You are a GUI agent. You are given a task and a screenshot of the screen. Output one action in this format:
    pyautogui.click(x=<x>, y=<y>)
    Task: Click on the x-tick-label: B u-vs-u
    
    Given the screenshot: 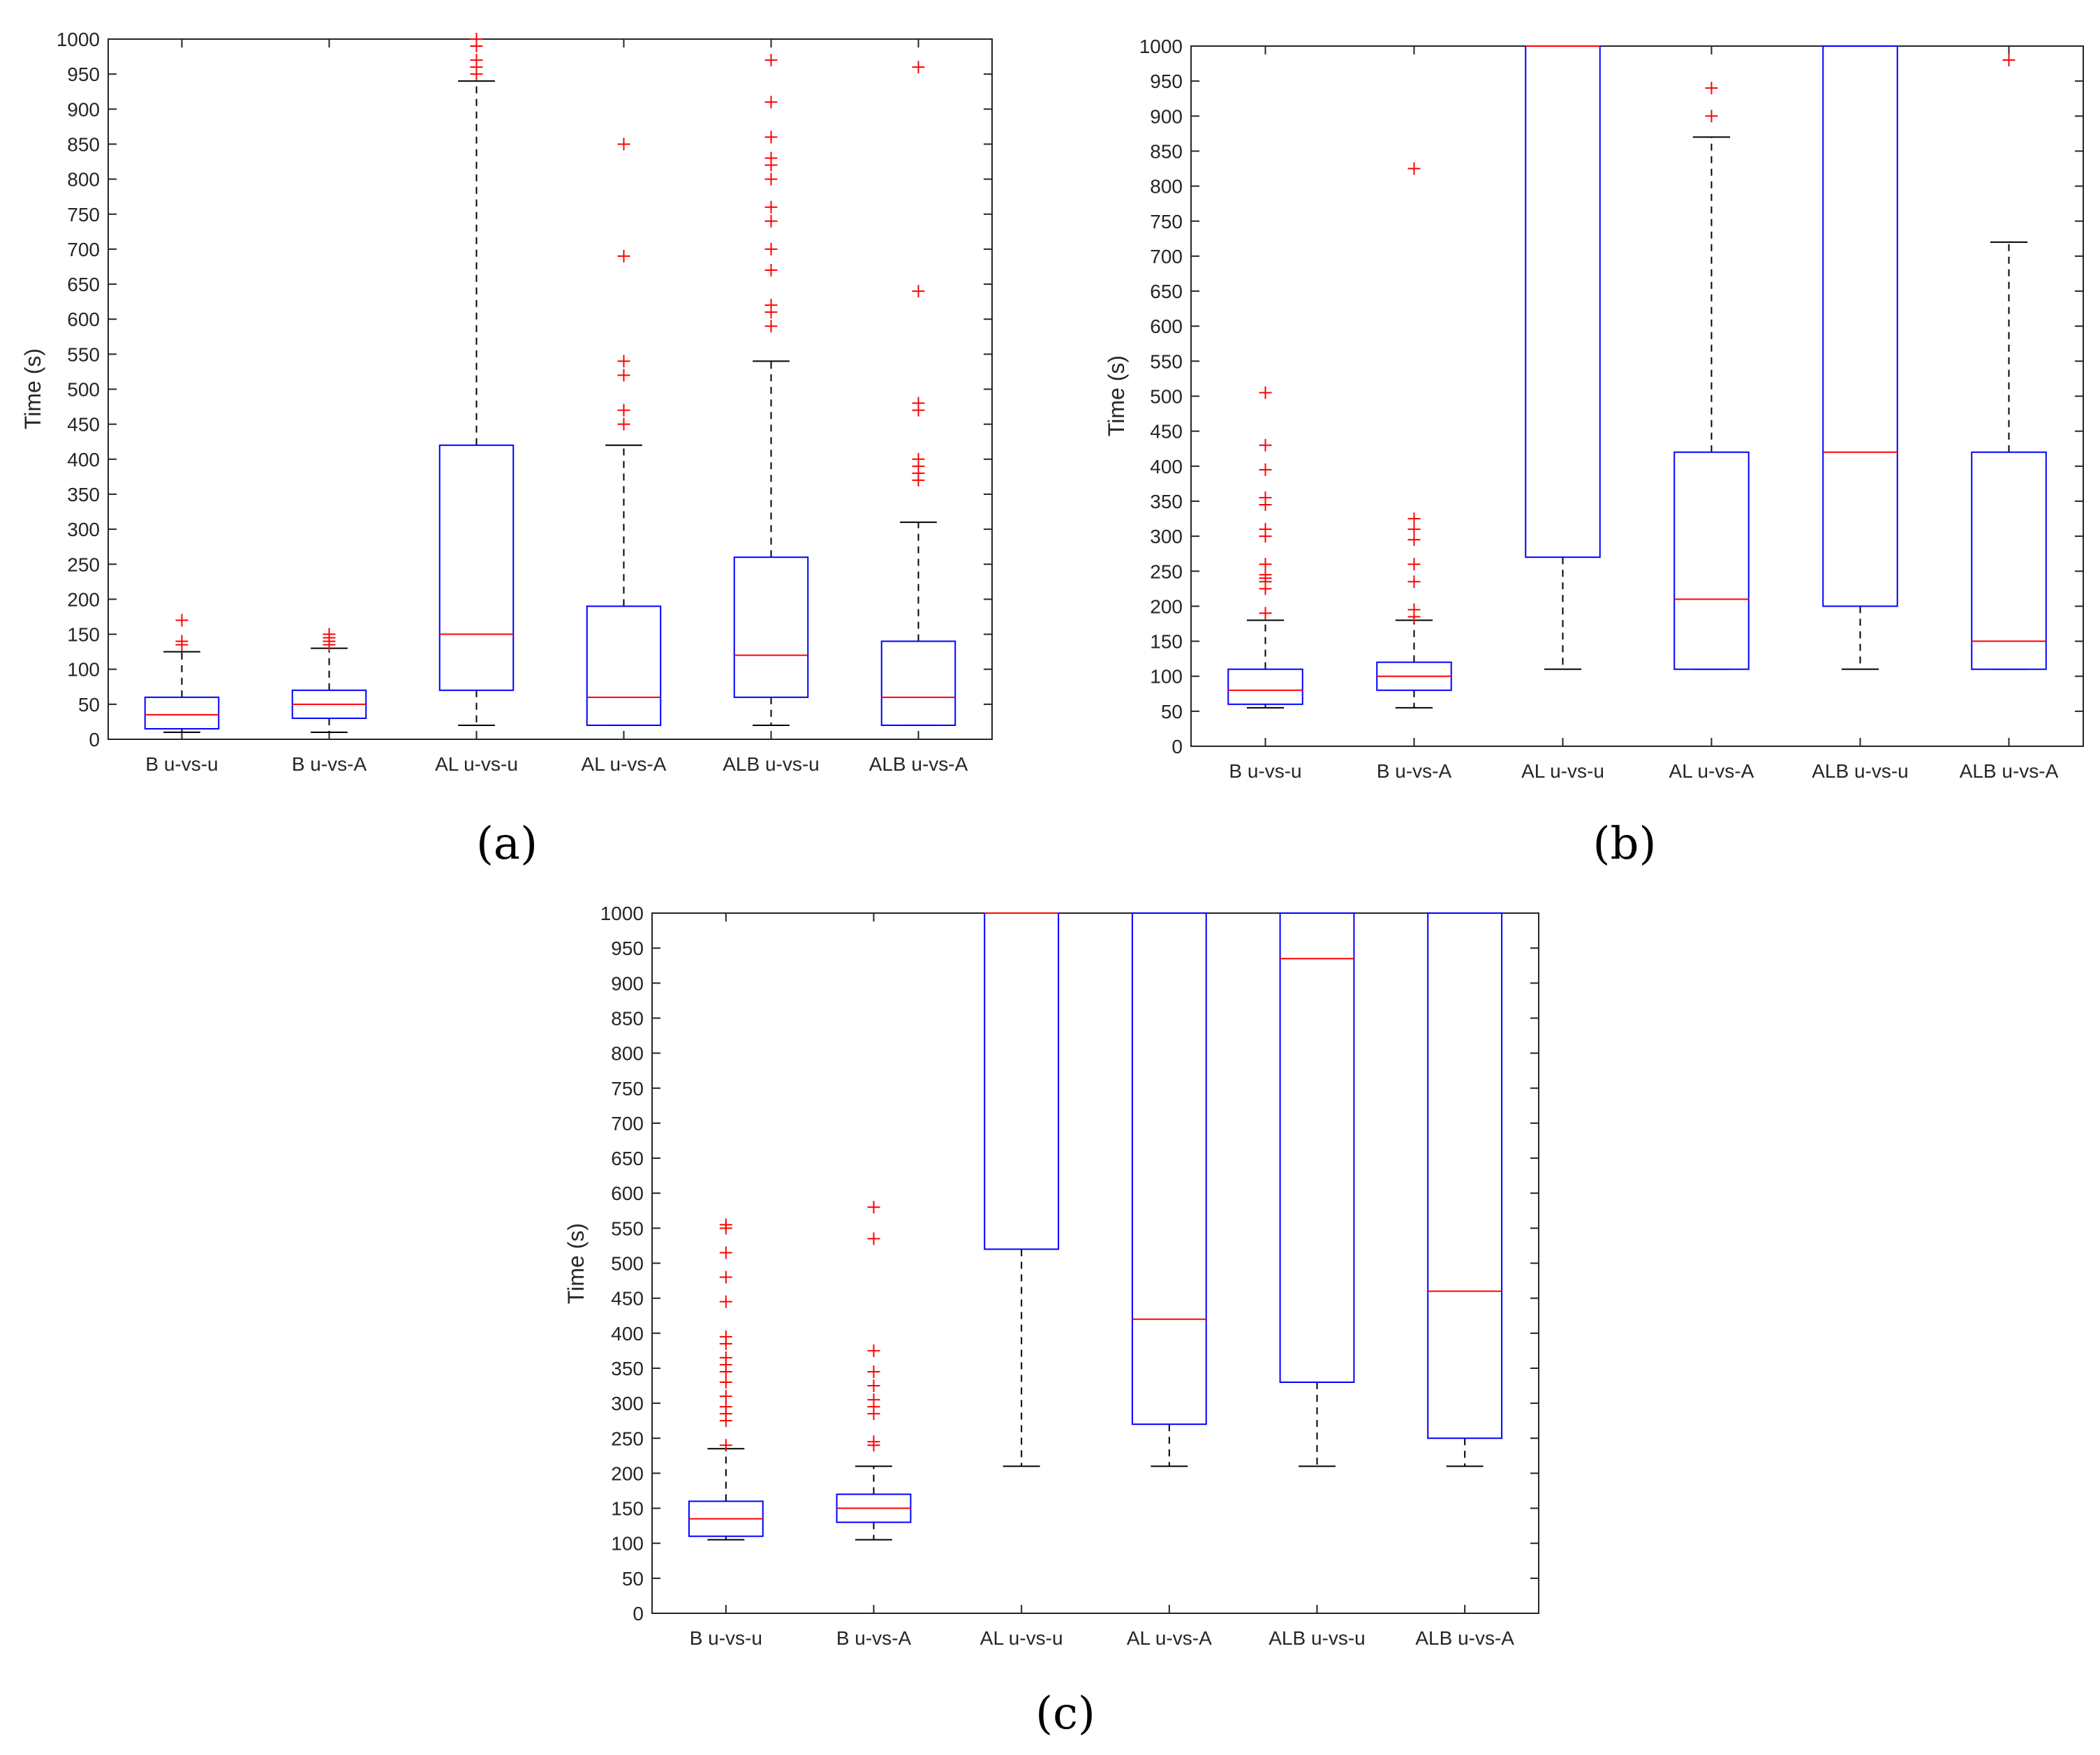 What is the action you would take?
    pyautogui.click(x=726, y=1638)
    